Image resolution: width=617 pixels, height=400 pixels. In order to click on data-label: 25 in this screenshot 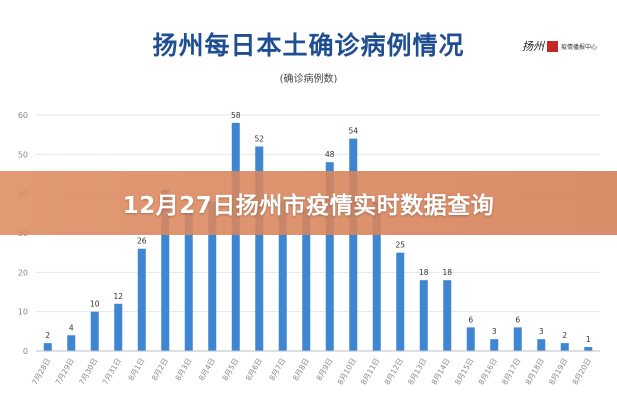, I will do `click(400, 245)`.